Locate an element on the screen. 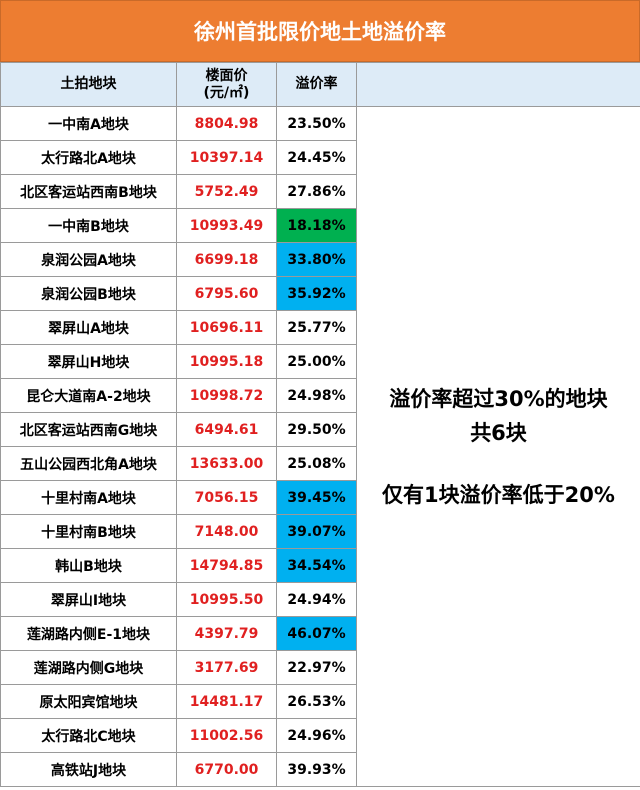 This screenshot has width=640, height=790. land-name-cell: 十里村南B地块 is located at coordinates (88, 531).